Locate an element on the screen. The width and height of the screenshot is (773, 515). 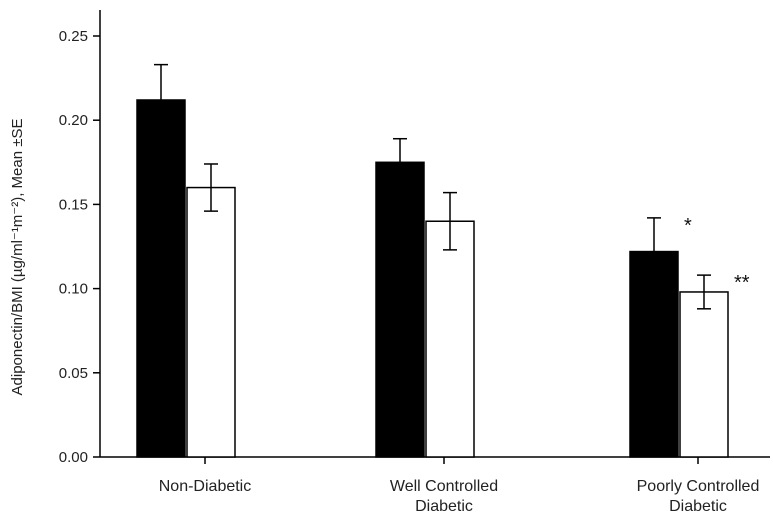
significance-label: * is located at coordinates (688, 226).